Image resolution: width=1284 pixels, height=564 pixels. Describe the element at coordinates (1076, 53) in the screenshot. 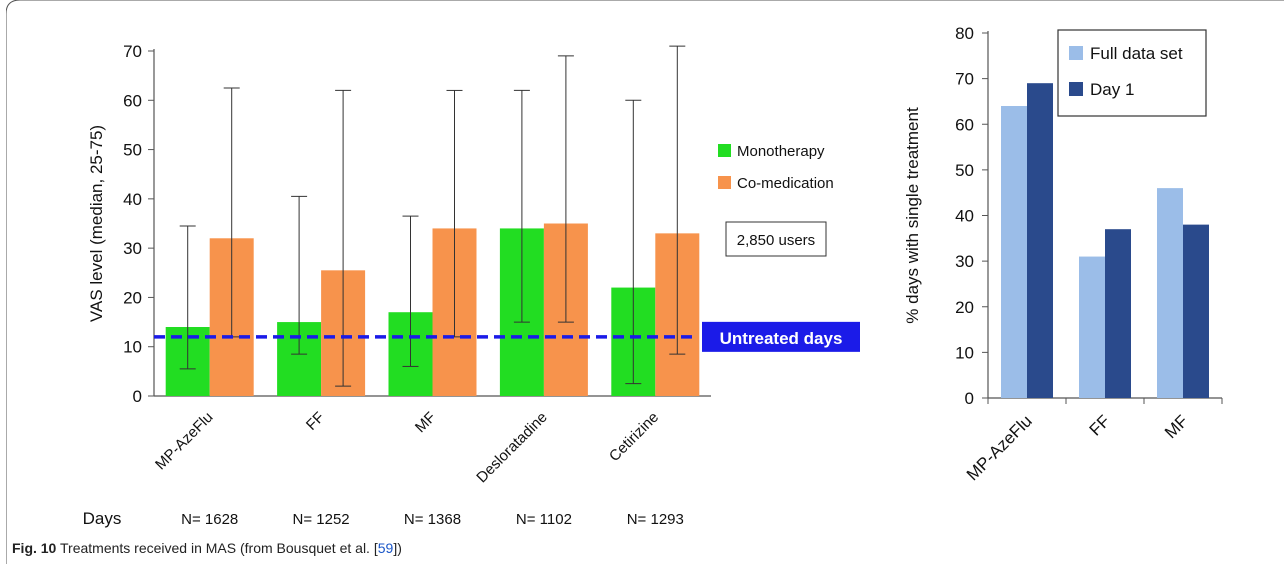

I see `legend2-swatch-full-data-set` at that location.